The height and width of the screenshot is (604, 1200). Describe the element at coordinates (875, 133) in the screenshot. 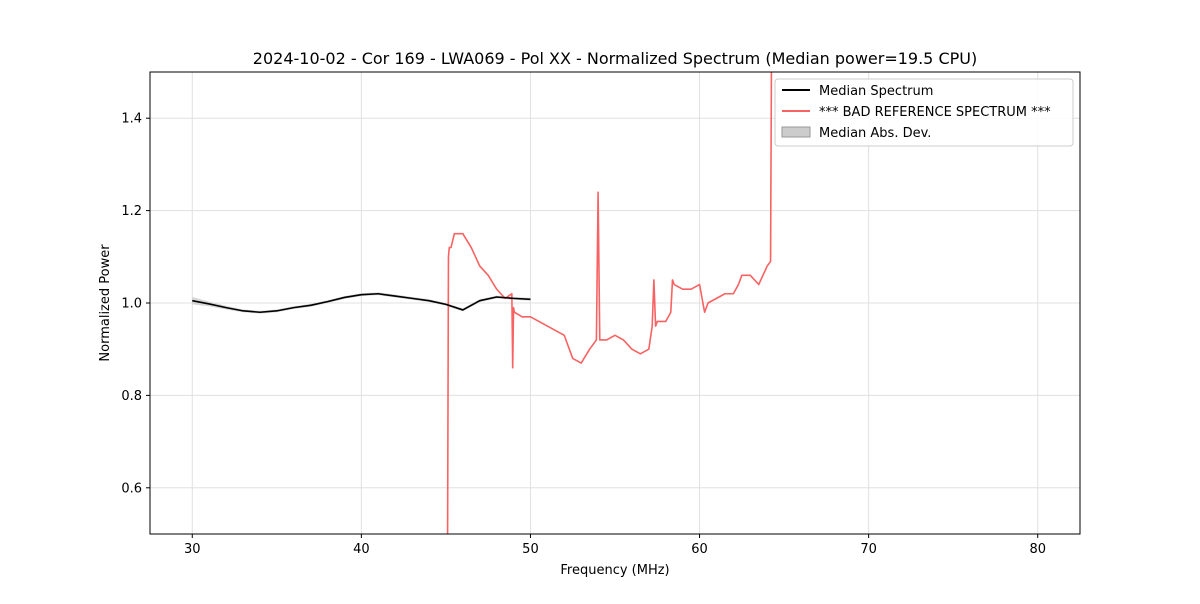

I see `legend-label-mad-band: Median Abs. Dev.` at that location.